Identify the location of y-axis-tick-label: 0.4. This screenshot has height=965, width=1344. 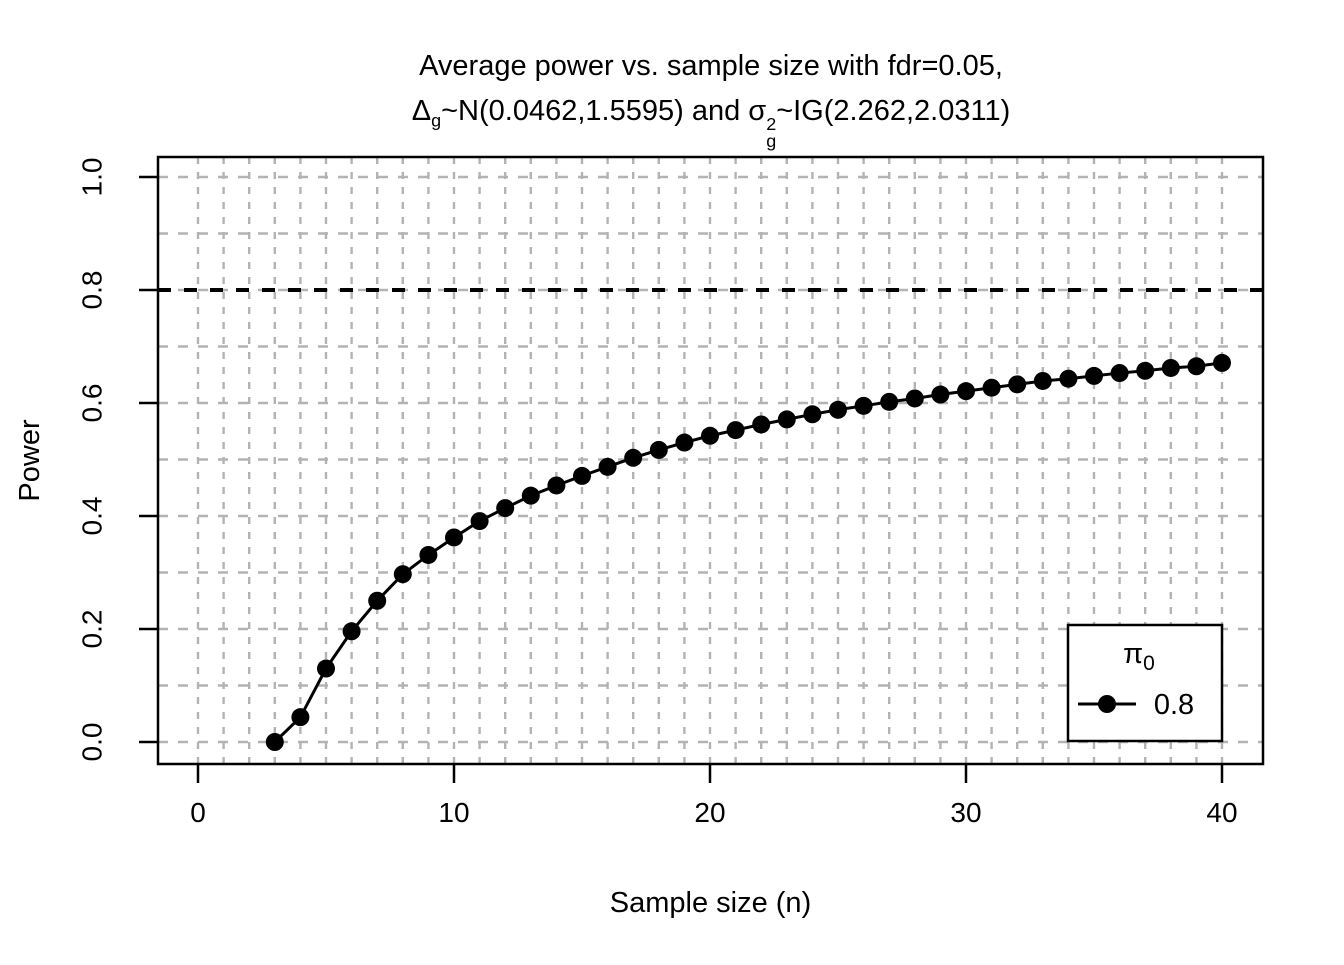
(92, 516).